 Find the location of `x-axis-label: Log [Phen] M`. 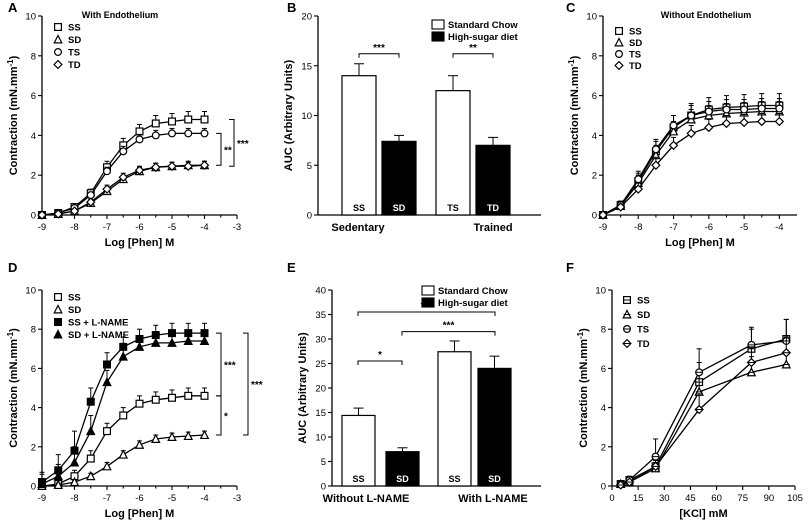

x-axis-label: Log [Phen] M is located at coordinates (140, 514).